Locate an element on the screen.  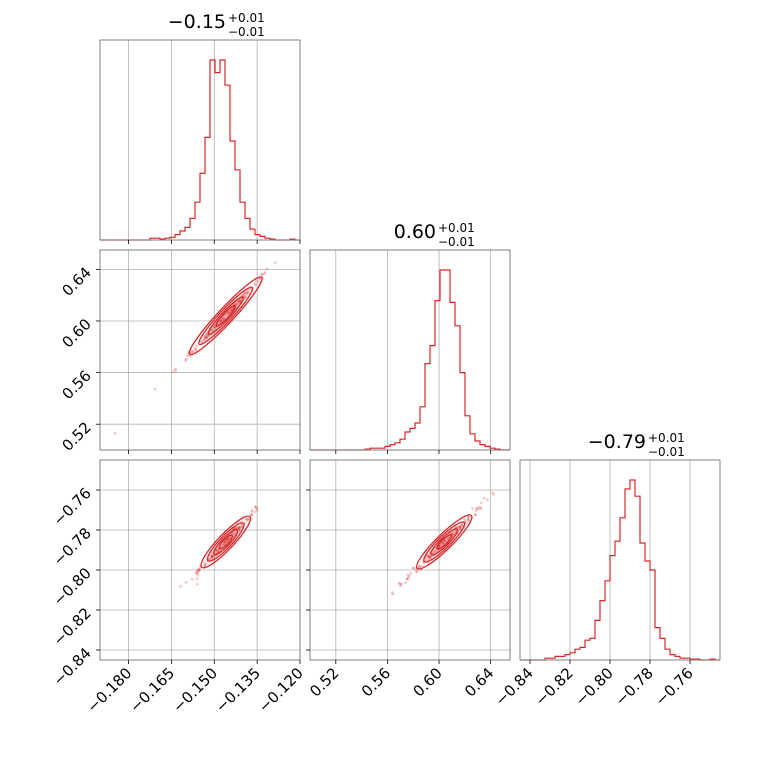
pair-panel-0-1-ytick-label-1: 0.56 is located at coordinates (76, 385).